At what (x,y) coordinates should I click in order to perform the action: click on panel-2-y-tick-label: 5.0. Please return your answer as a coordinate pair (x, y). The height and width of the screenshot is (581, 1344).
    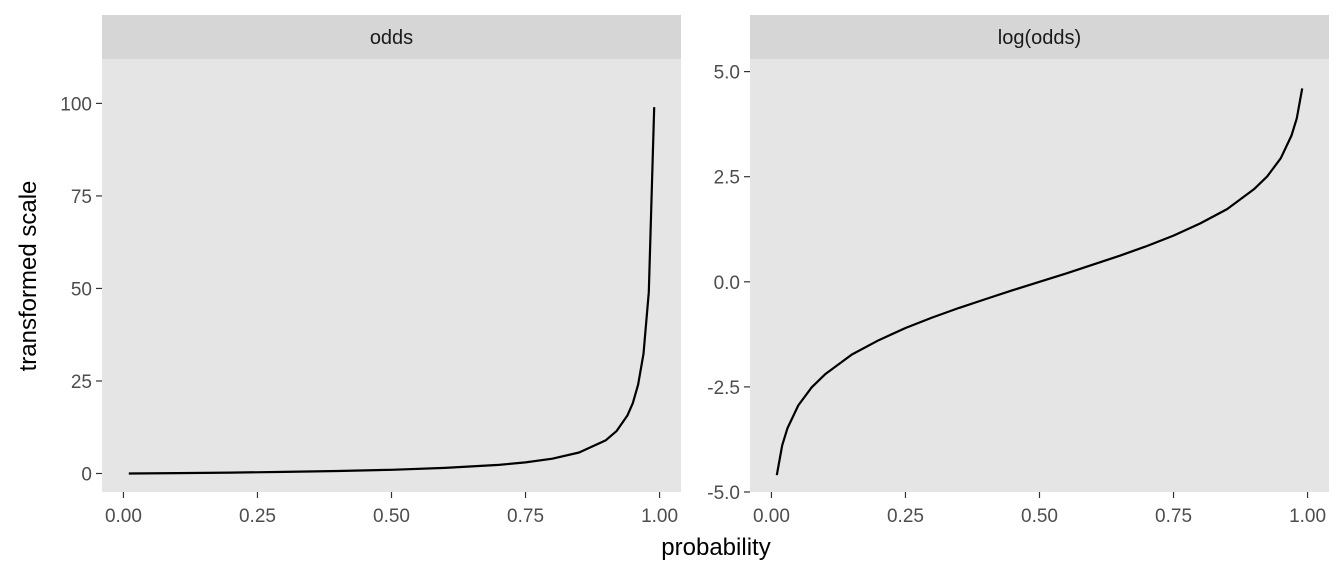
    Looking at the image, I should click on (727, 73).